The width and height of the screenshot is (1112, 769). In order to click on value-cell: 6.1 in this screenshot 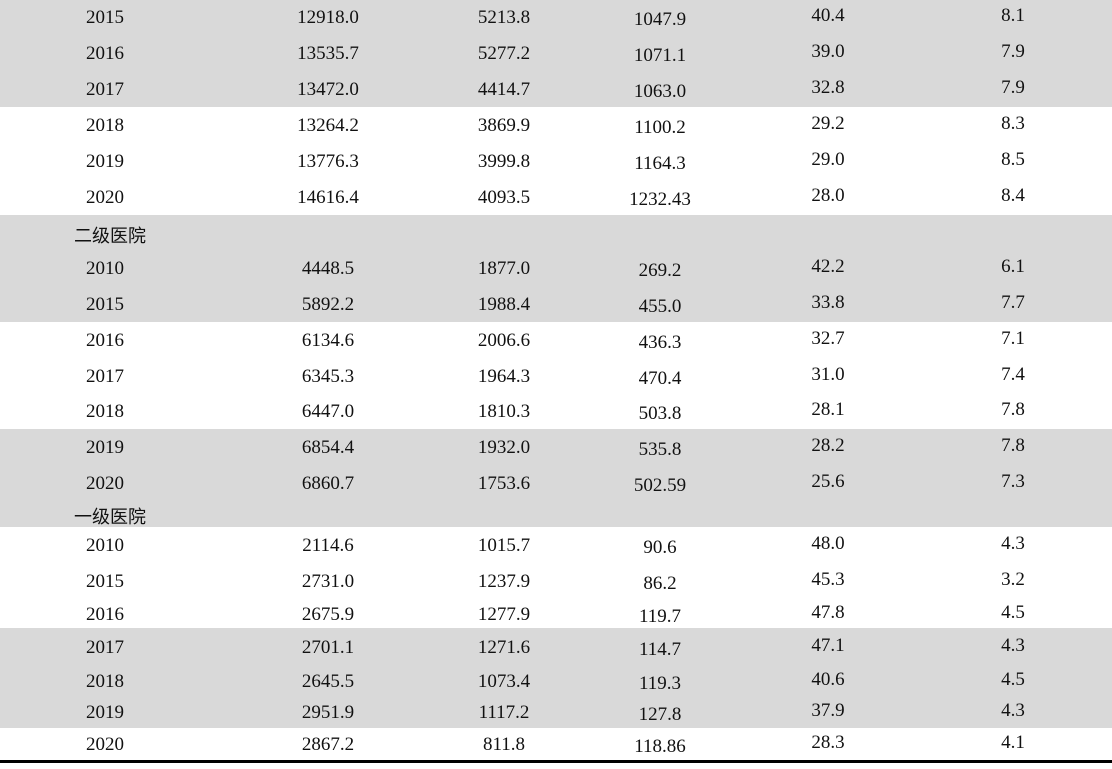, I will do `click(1013, 266)`.